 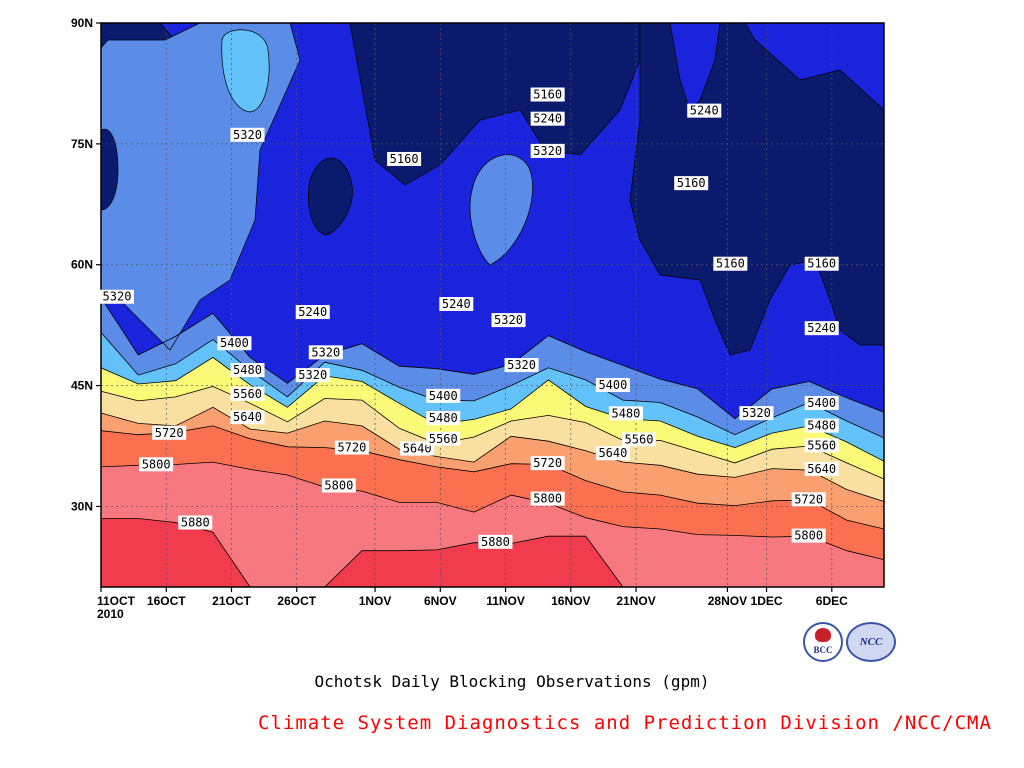 What do you see at coordinates (635, 601) in the screenshot?
I see `x-tick-label: 21NOV` at bounding box center [635, 601].